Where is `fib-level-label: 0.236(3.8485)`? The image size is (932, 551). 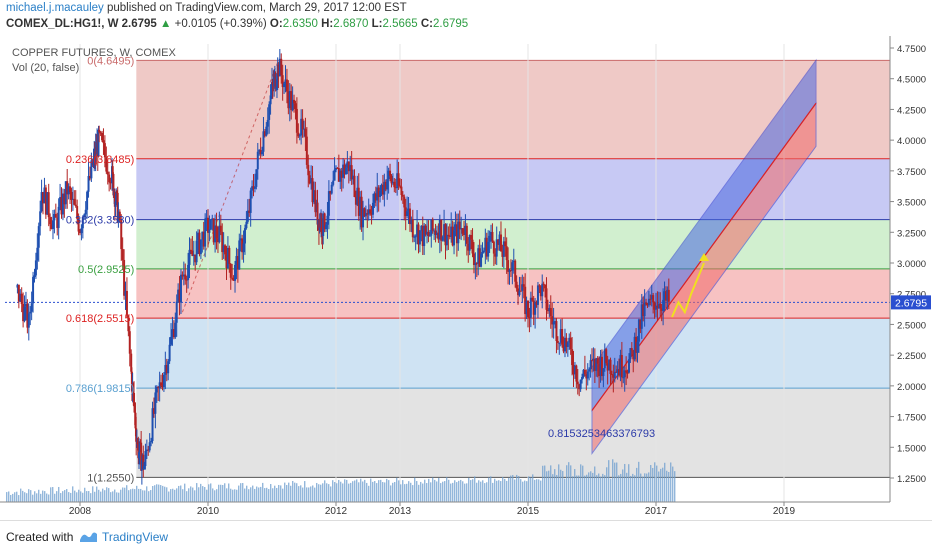 fib-level-label: 0.236(3.8485) is located at coordinates (100, 160).